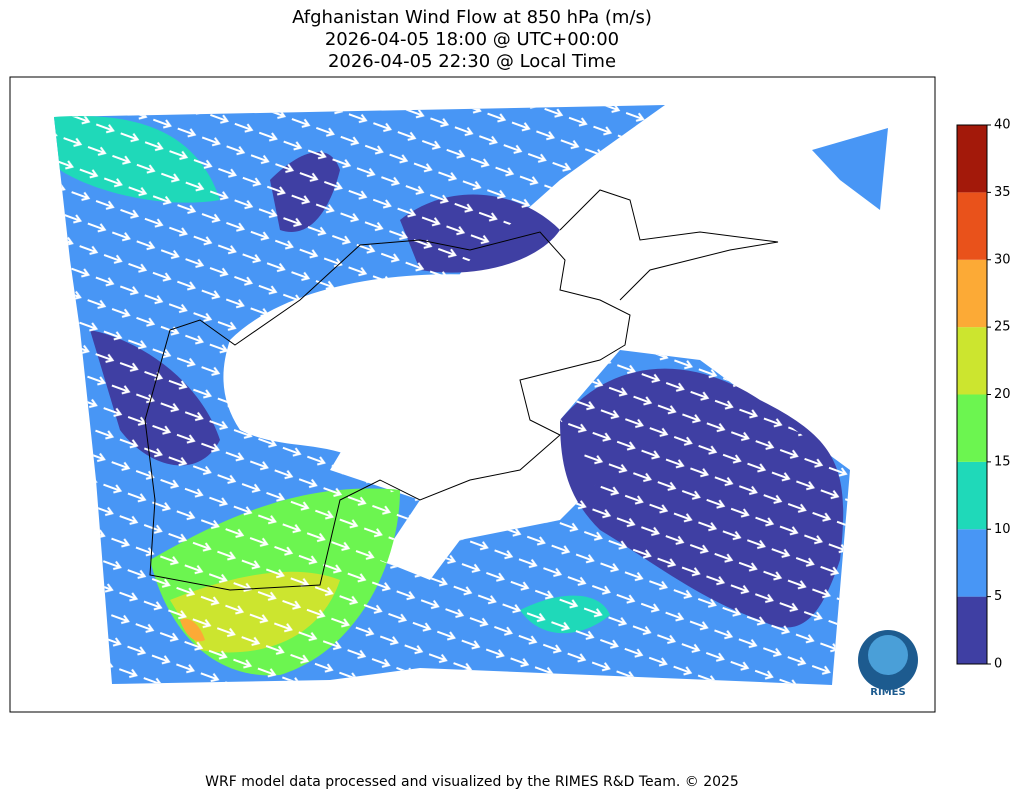  Describe the element at coordinates (472, 39) in the screenshot. I see `title-line: 2026-04-05 18:00 @ UTC+00:00` at that location.